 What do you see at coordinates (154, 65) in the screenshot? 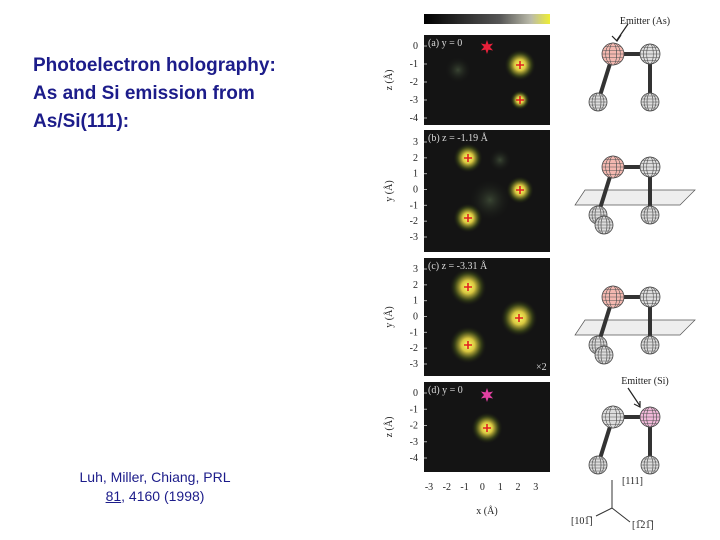
I see `title-line: Photoelectron holography:` at bounding box center [154, 65].